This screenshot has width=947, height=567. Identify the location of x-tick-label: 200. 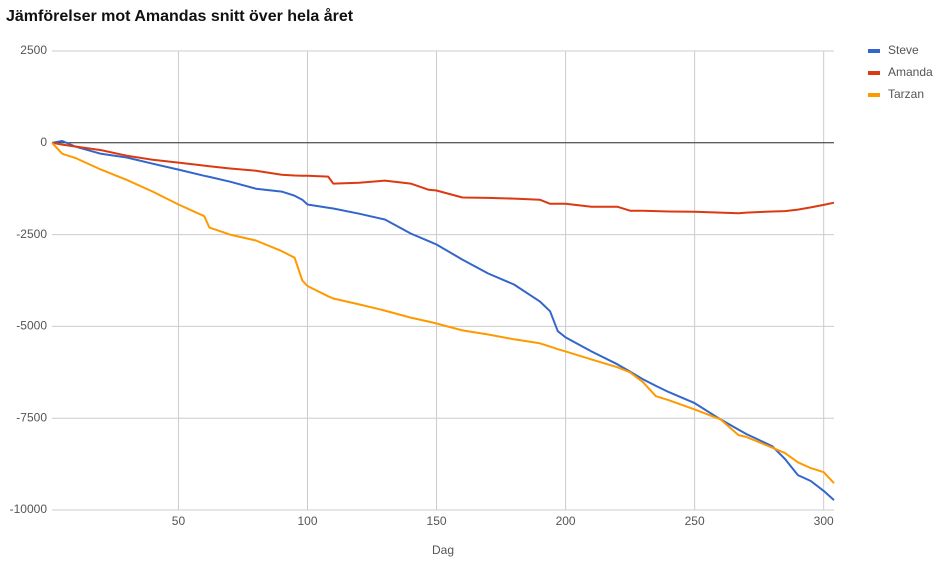
(566, 521).